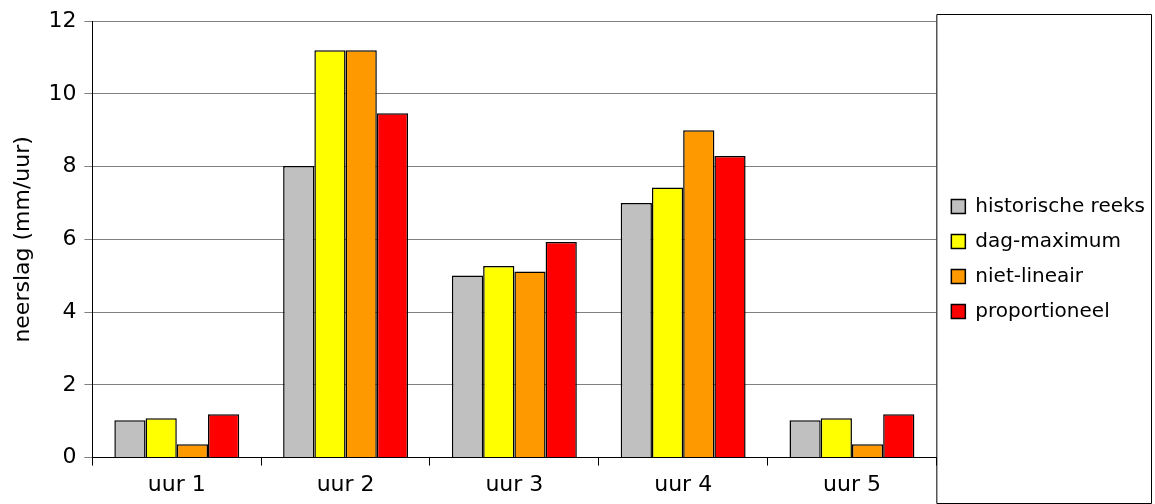 Image resolution: width=1155 pixels, height=504 pixels. I want to click on y-tick-label: 12, so click(62, 19).